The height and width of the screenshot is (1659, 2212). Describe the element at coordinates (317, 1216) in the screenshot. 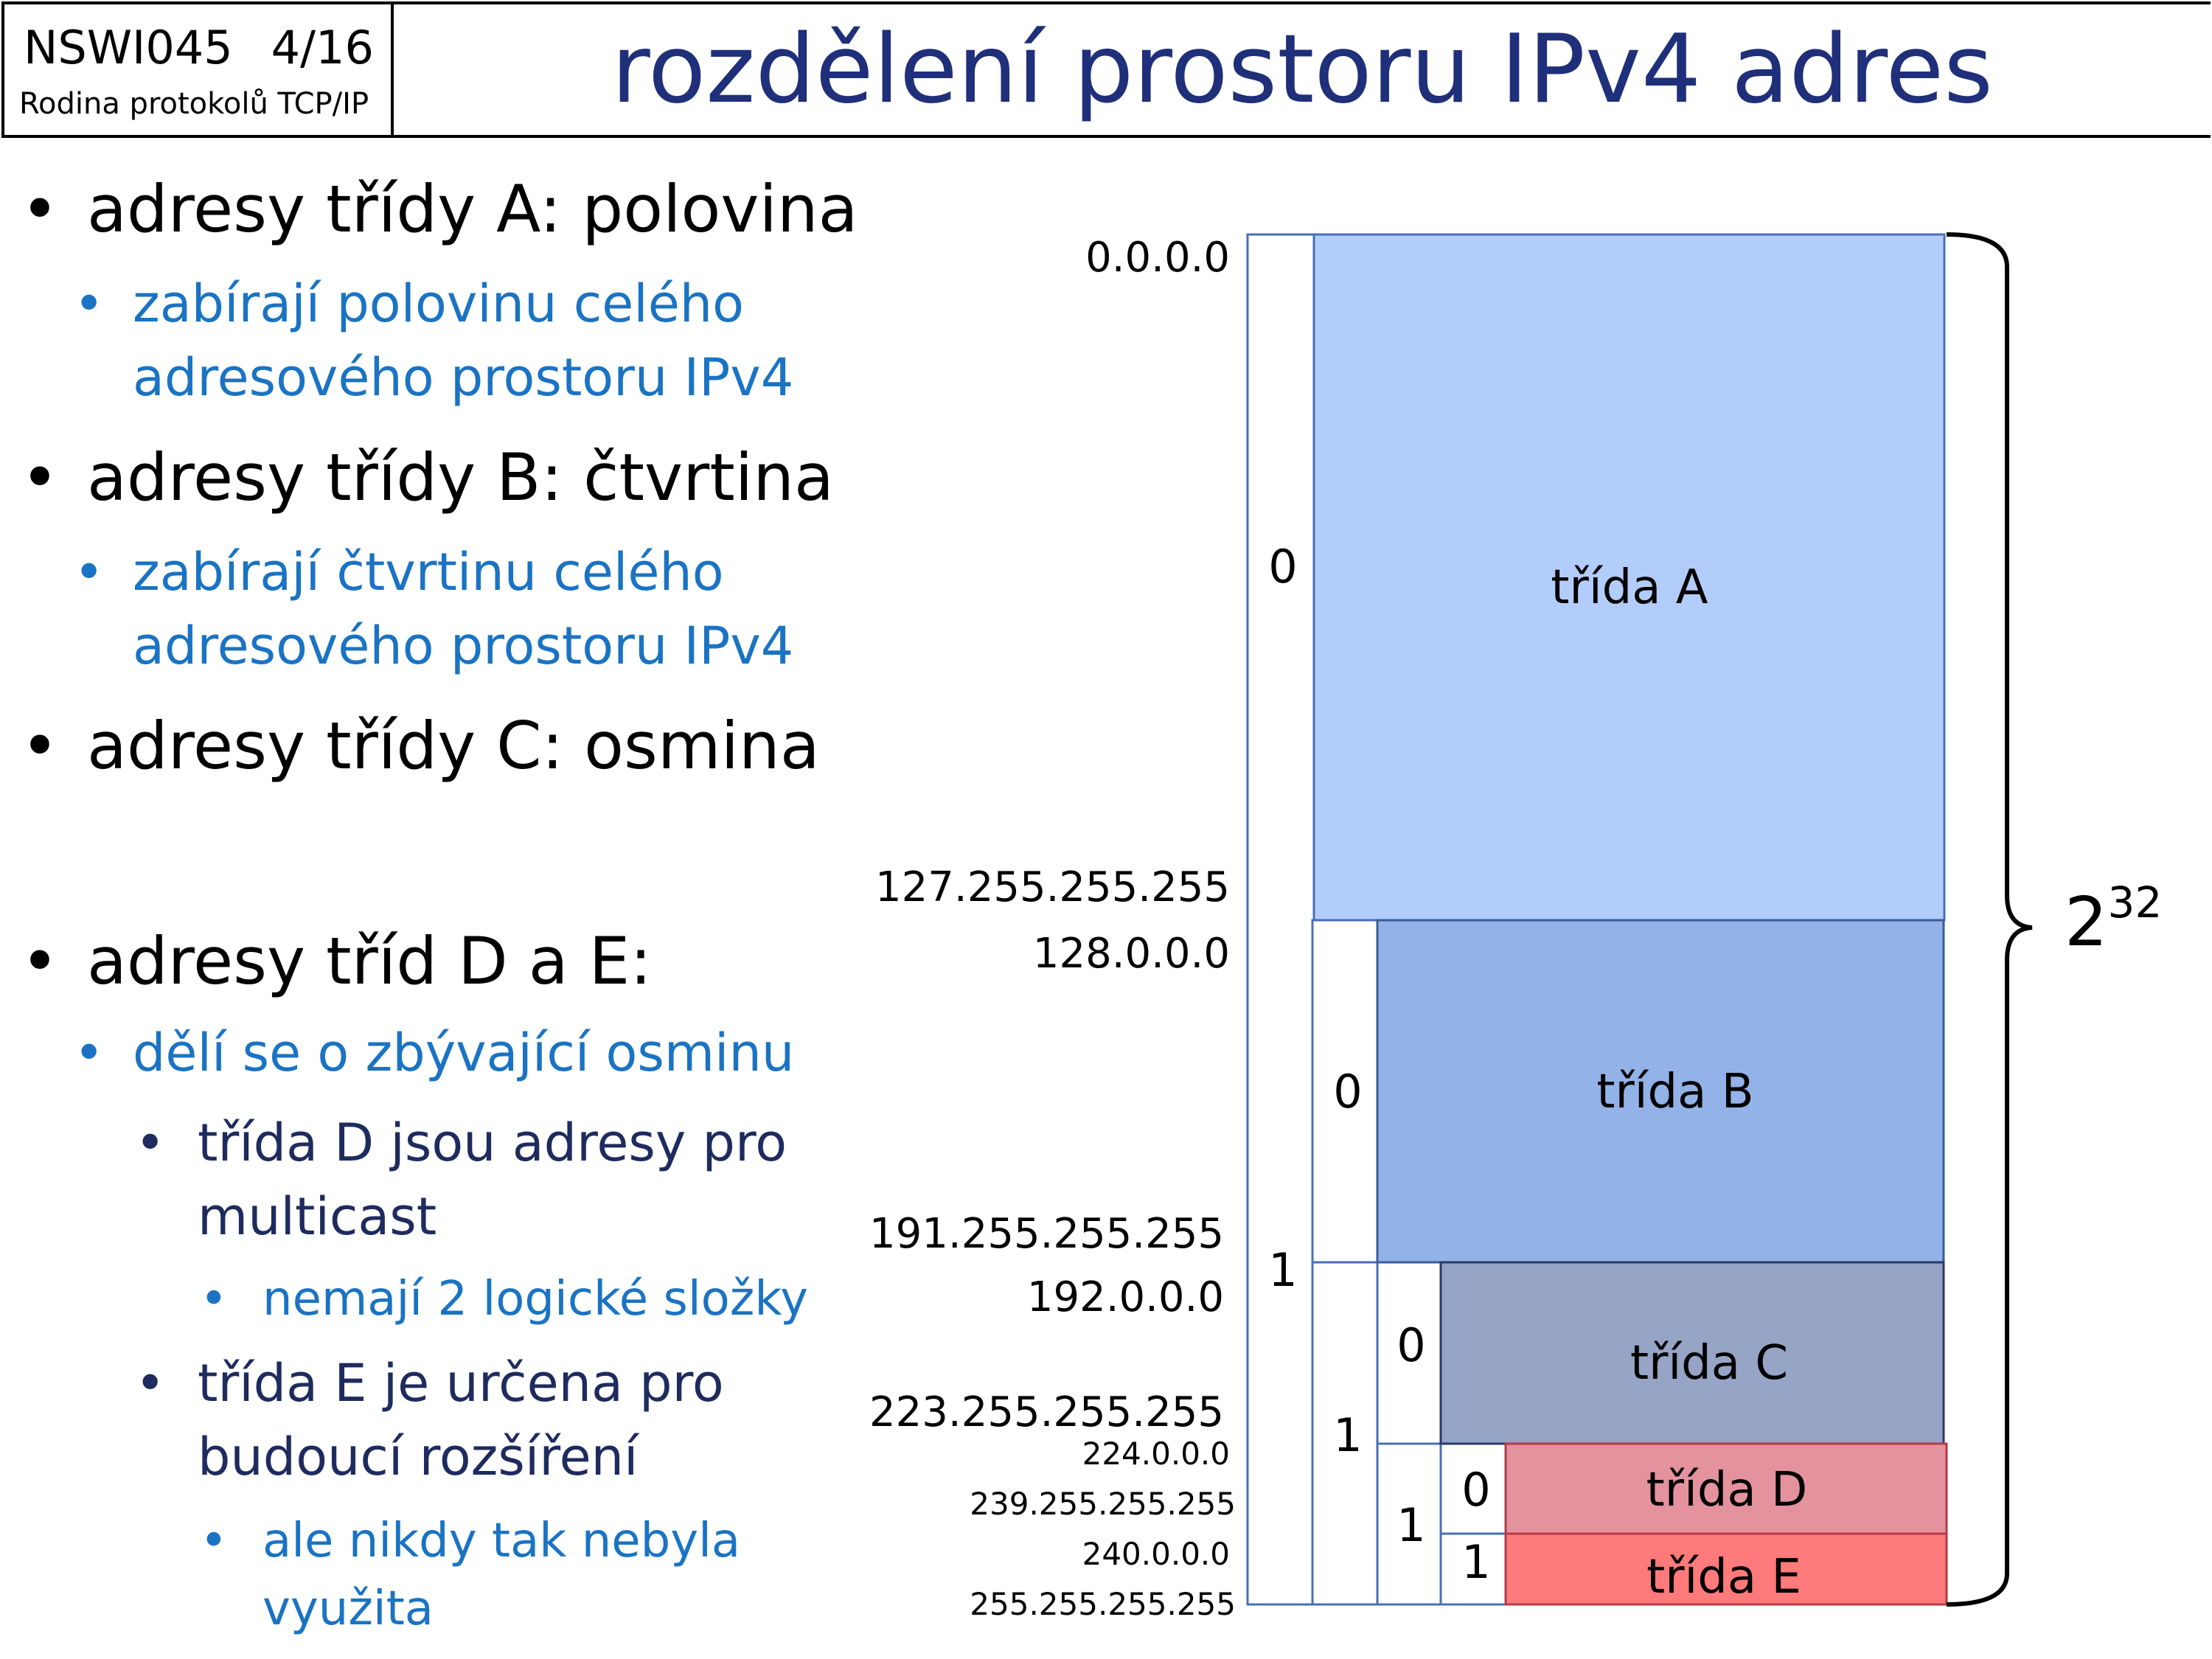

I see `bullet-text: multicast` at that location.